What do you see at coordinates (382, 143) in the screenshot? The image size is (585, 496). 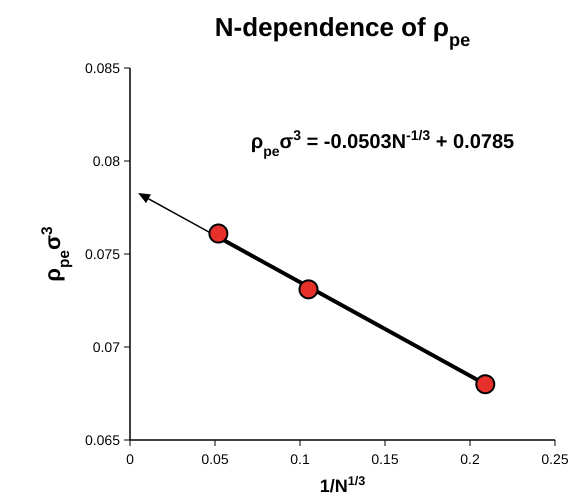 I see `annotation: ρ$_{pe}$σ$^{3}$ = -0.0503N$^{-1/3}$ + 0.0785` at bounding box center [382, 143].